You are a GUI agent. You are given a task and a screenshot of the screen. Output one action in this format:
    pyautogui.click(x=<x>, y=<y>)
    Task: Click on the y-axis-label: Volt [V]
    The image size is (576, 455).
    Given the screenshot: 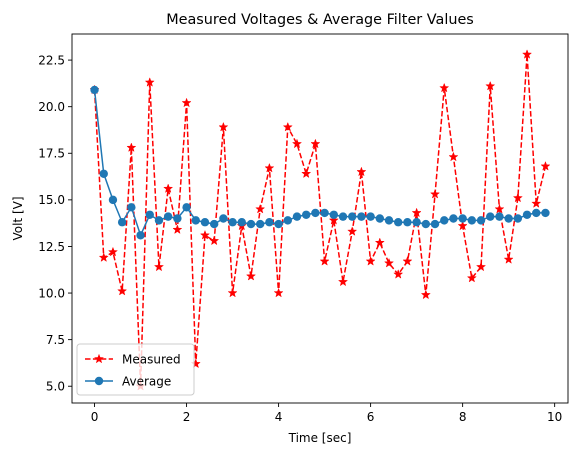 What is the action you would take?
    pyautogui.click(x=18, y=218)
    